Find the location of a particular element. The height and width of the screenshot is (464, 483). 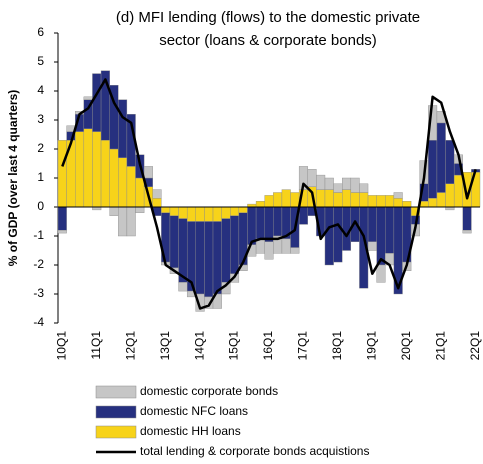

x-tick-label: 18Q1 is located at coordinates (337, 346).